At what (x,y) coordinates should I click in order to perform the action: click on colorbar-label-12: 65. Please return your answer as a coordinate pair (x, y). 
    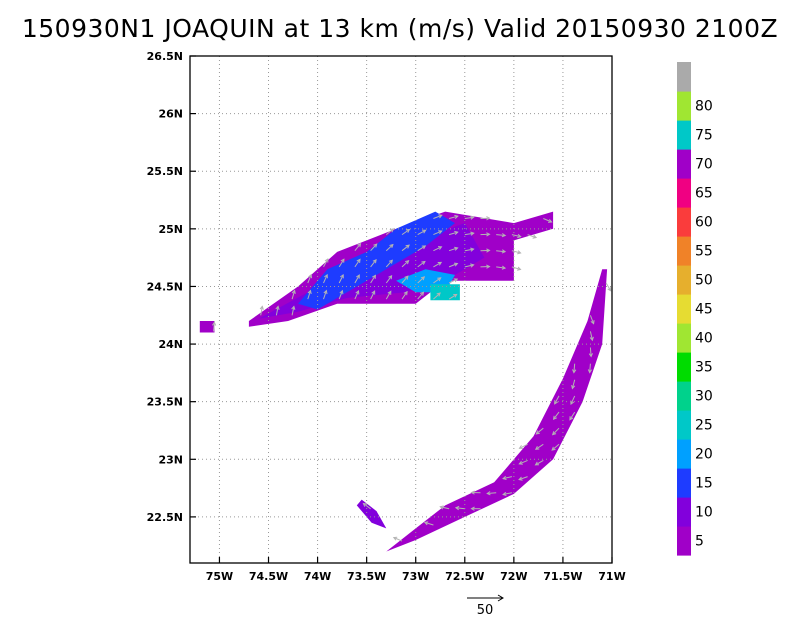
    Looking at the image, I should click on (704, 194).